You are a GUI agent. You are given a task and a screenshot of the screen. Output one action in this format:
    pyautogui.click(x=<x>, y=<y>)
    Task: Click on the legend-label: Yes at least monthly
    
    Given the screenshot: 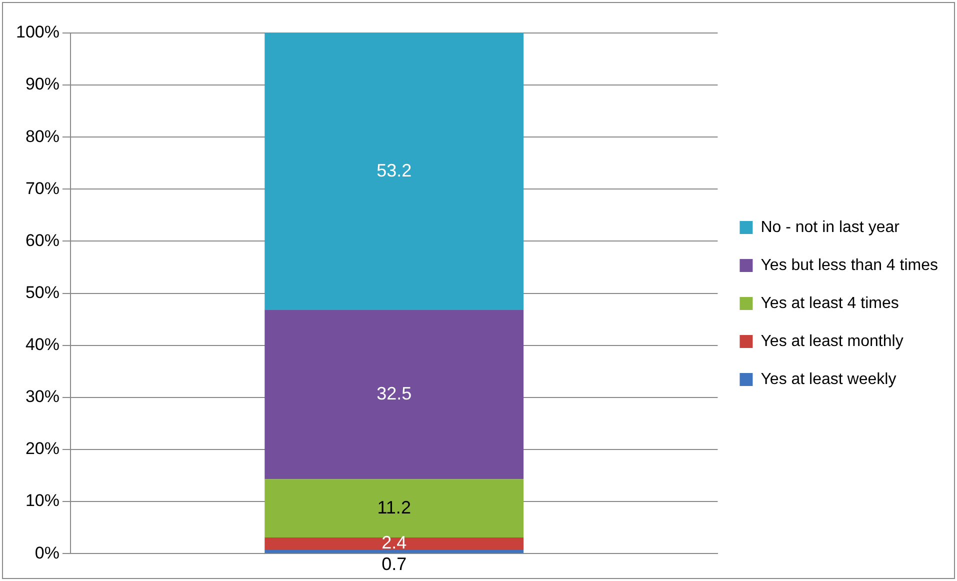 What is the action you would take?
    pyautogui.click(x=832, y=341)
    